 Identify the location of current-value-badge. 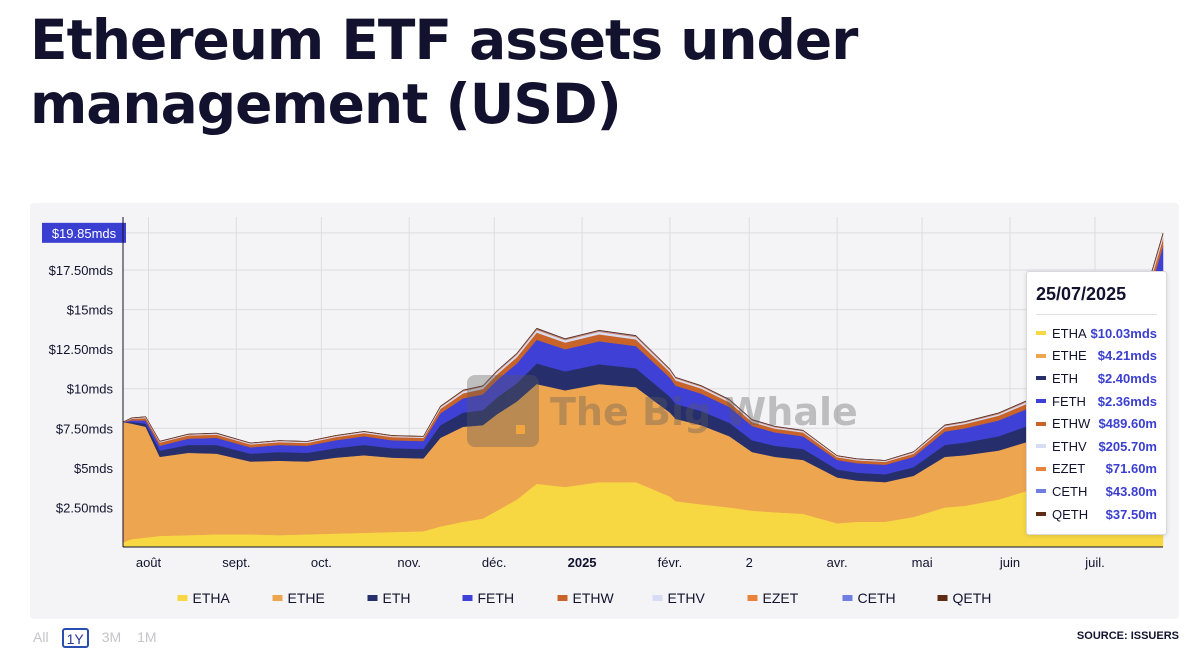
(84, 232).